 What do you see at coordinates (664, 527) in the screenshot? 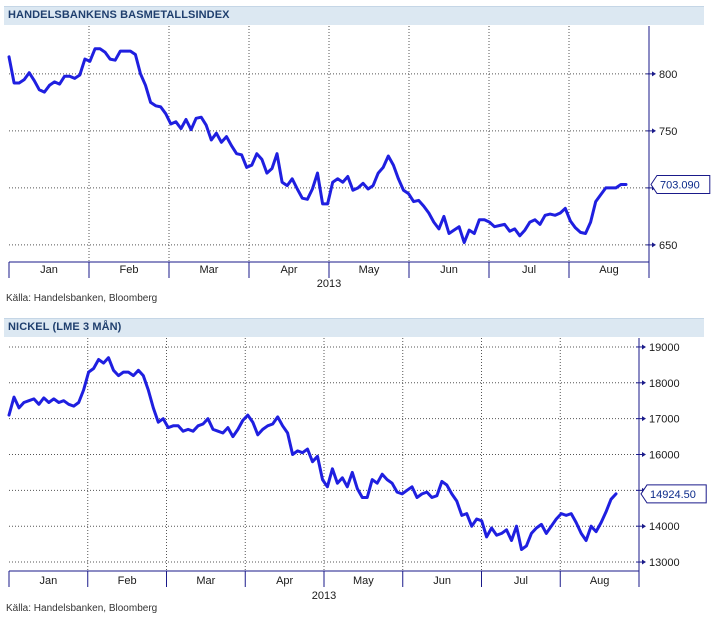
I see `y-tick-label: 14000` at bounding box center [664, 527].